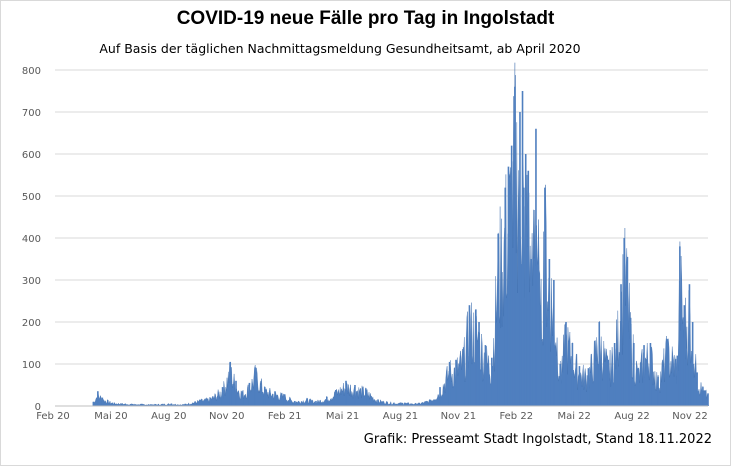 Image resolution: width=731 pixels, height=466 pixels. What do you see at coordinates (110, 416) in the screenshot?
I see `x-tick-label: Mai 20` at bounding box center [110, 416].